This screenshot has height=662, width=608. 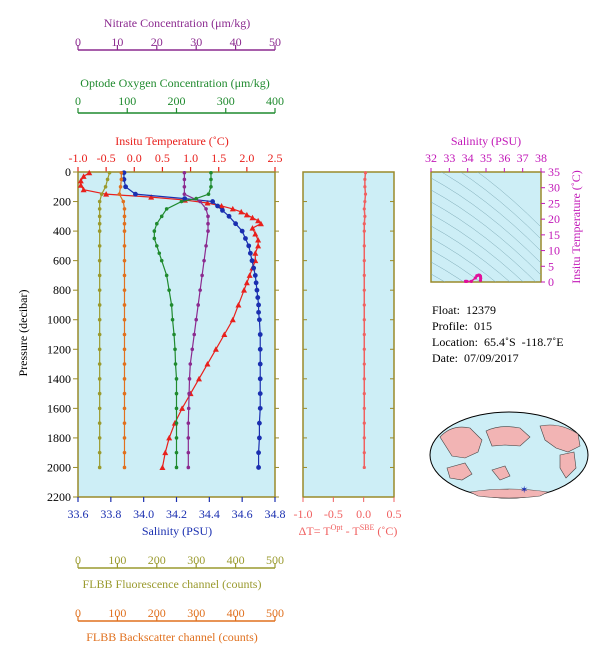 I want to click on info-location: Location: 65.4˚S -118.7˚E, so click(x=498, y=342).